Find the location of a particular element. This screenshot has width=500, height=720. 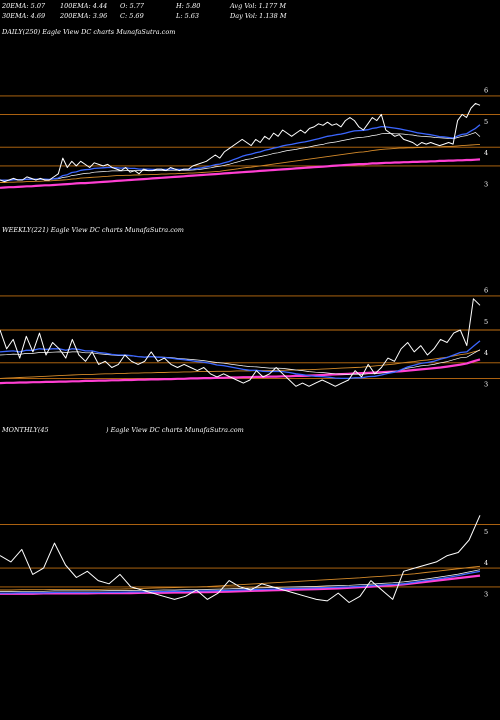

stat-avg-vol: Avg Vol: 1.177 M is located at coordinates (258, 6).